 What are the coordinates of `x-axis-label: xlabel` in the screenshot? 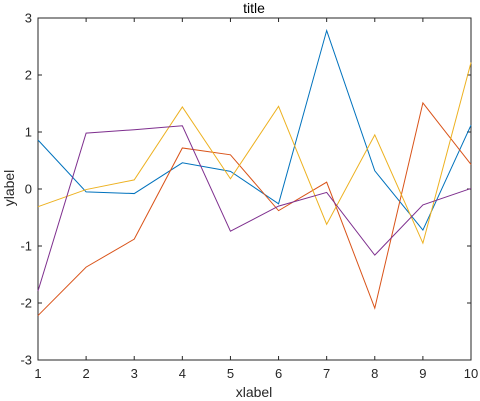 It's located at (254, 392).